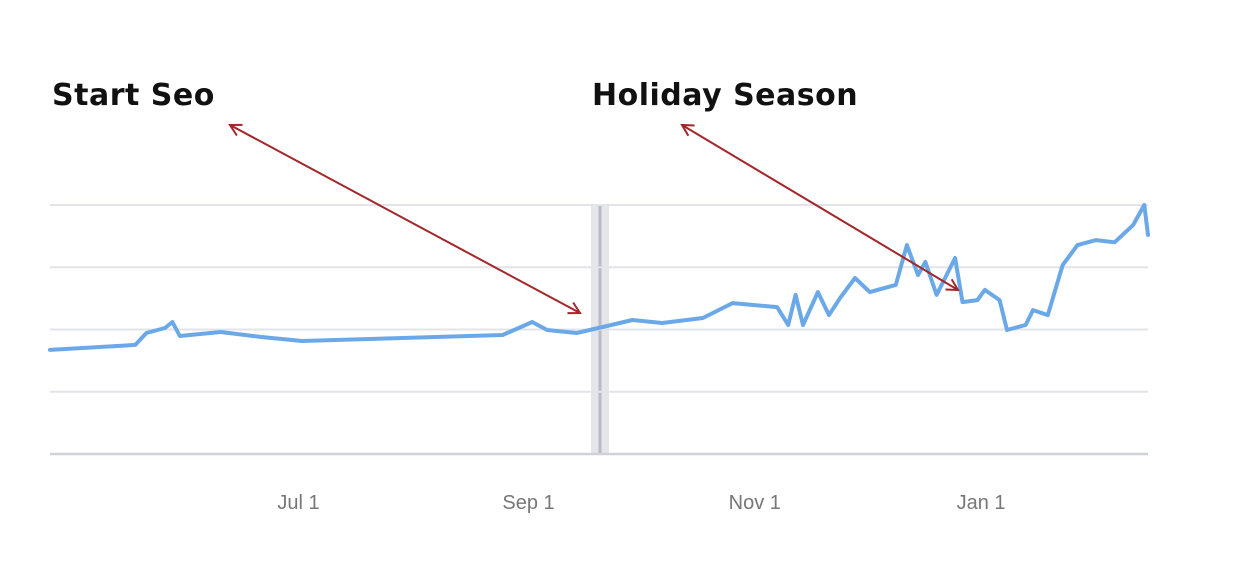  Describe the element at coordinates (298, 503) in the screenshot. I see `x-tick-label: Jul 1` at that location.